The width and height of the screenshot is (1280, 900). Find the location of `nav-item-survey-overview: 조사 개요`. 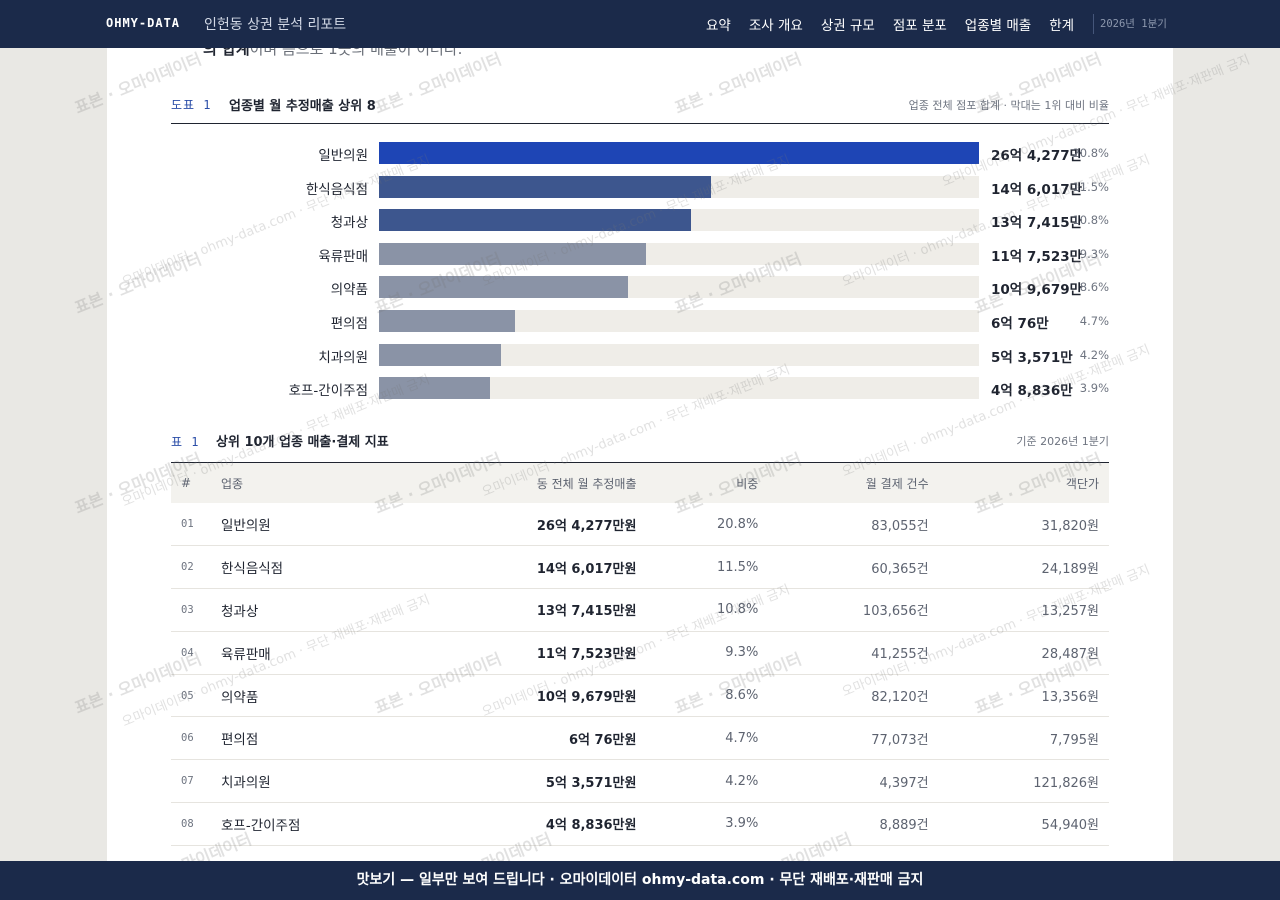

nav-item-survey-overview: 조사 개요 is located at coordinates (775, 26).